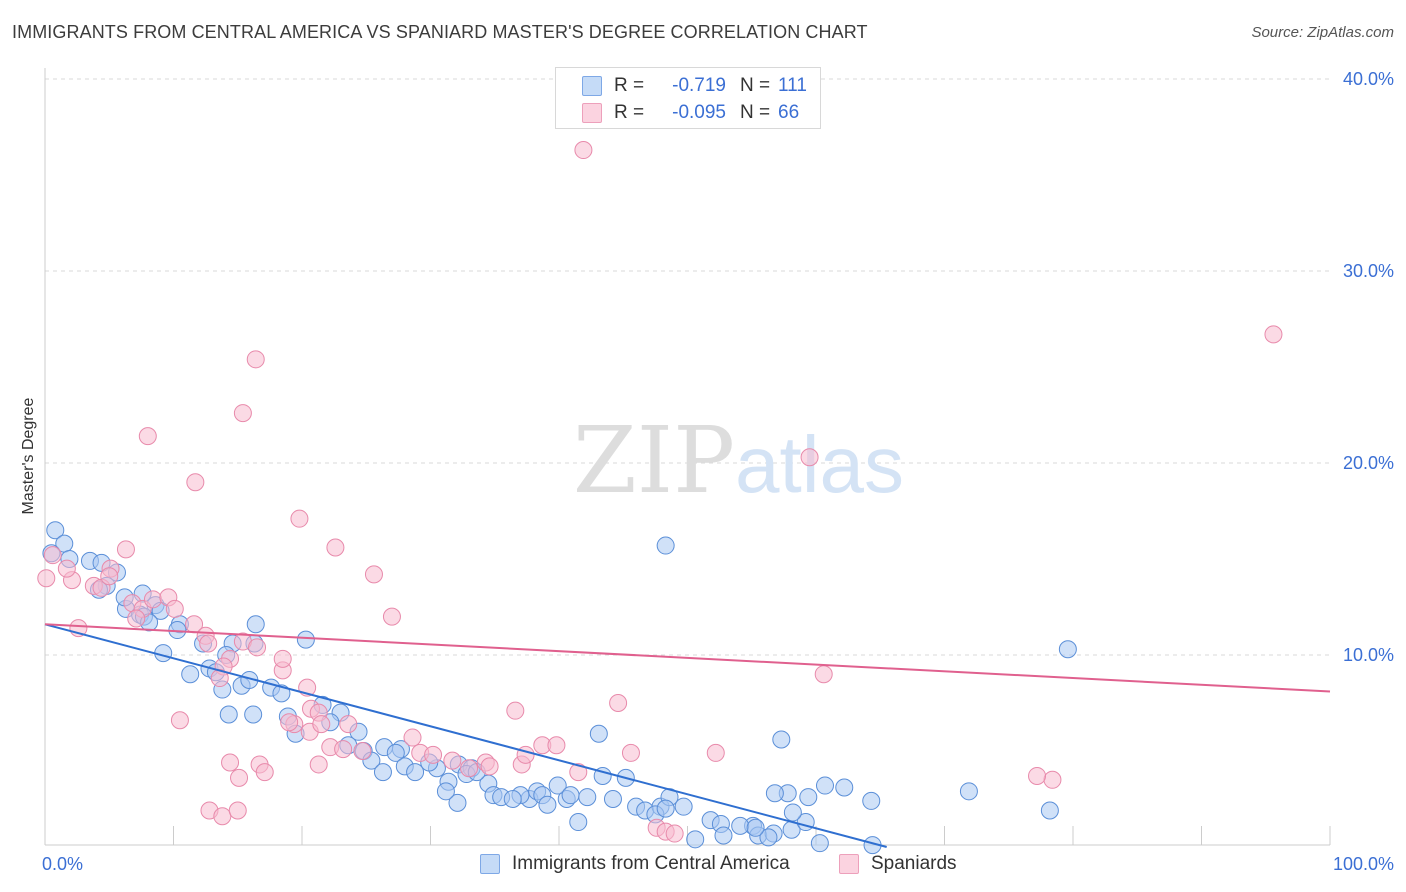 The height and width of the screenshot is (892, 1406). What do you see at coordinates (849, 864) in the screenshot?
I see `bottom-legend-swatch-pink` at bounding box center [849, 864].